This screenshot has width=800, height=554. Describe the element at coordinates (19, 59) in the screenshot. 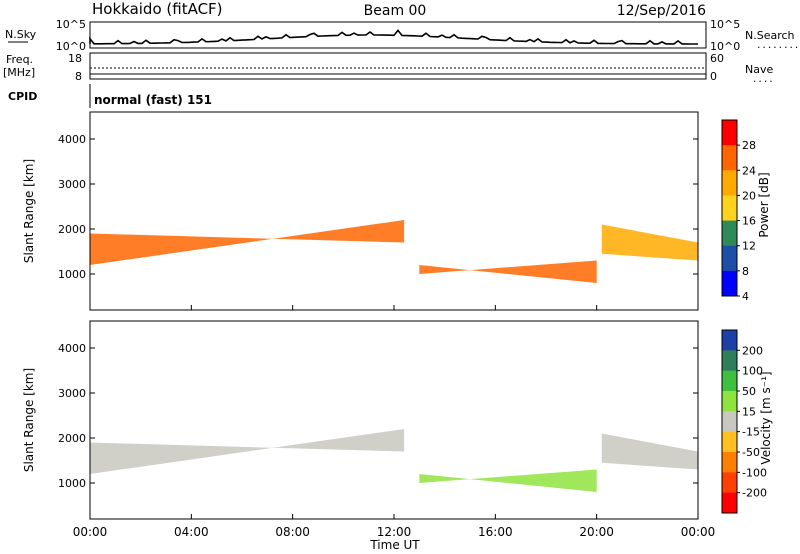

I see `freq-left-label-1: Freq.` at that location.